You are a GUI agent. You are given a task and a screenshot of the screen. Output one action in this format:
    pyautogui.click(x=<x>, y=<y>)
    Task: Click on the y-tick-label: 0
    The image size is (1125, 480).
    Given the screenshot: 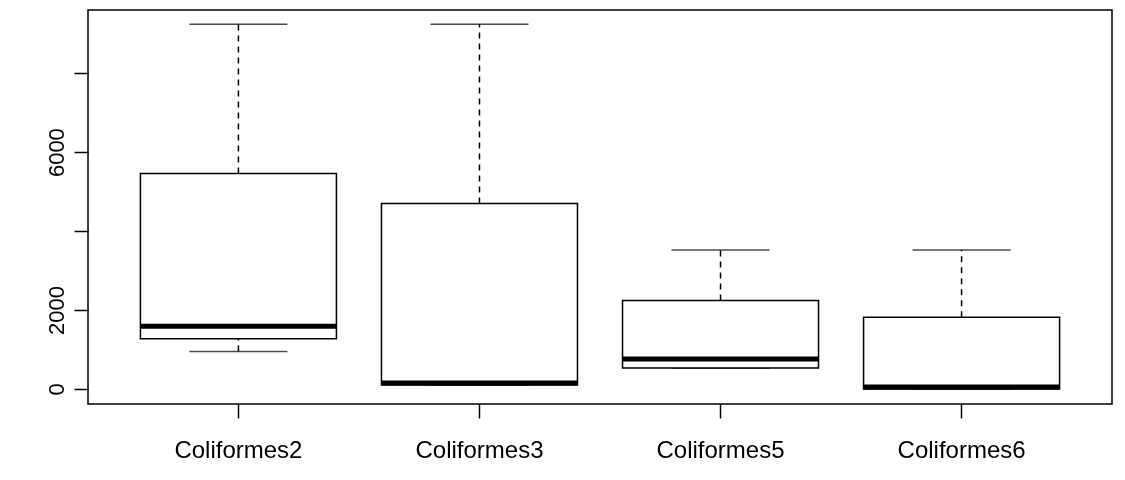 What is the action you would take?
    pyautogui.click(x=56, y=389)
    